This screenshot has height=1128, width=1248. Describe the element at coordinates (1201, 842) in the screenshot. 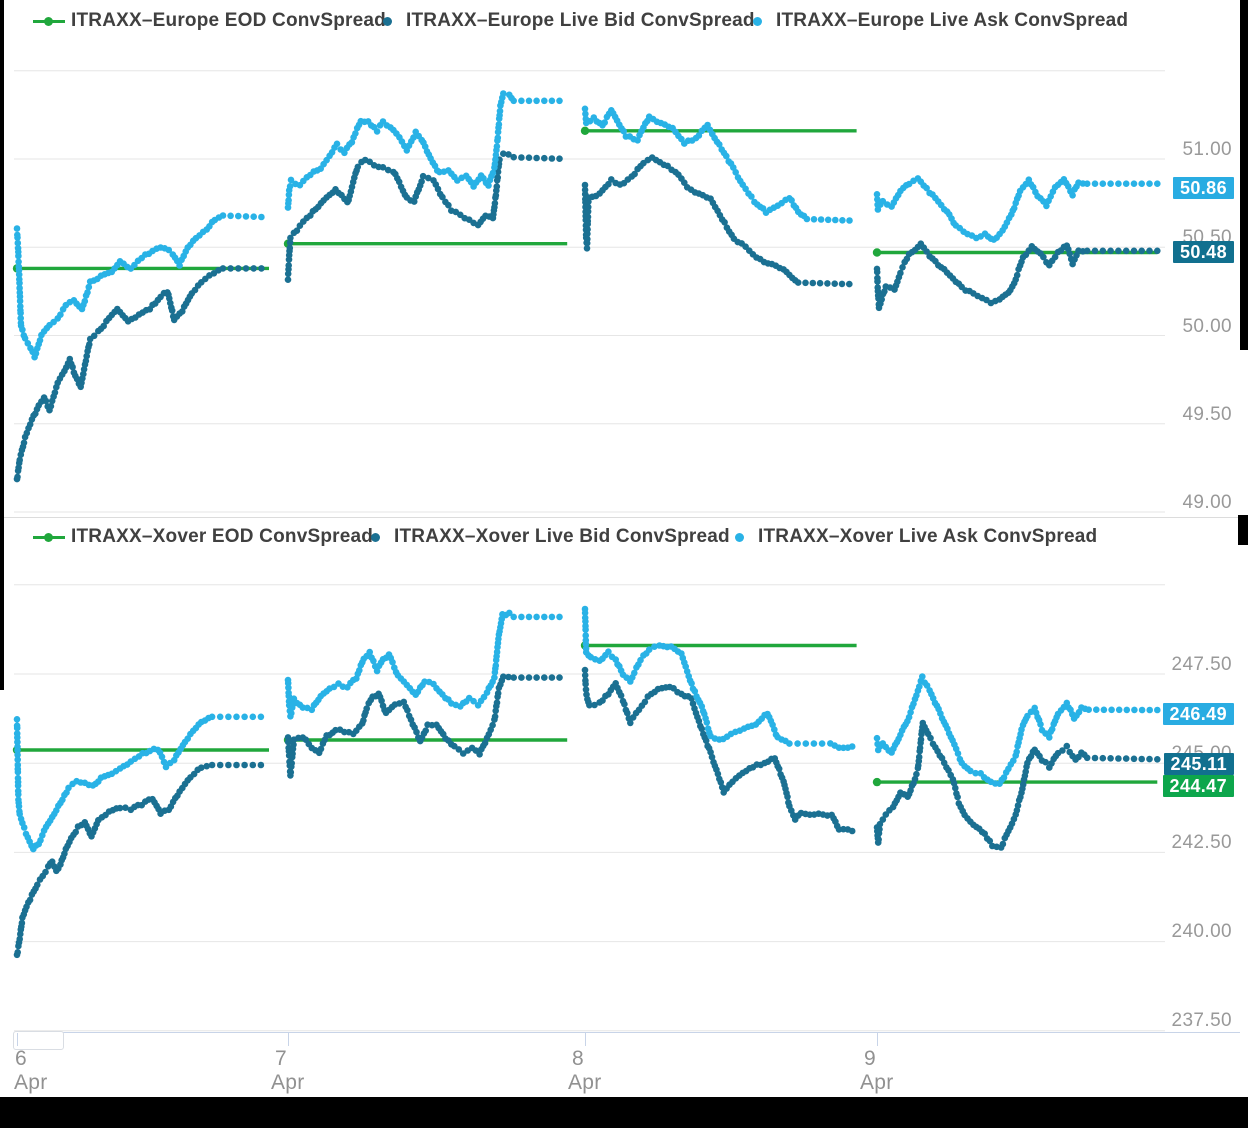

I see `y-axis-label: 242.50` at that location.